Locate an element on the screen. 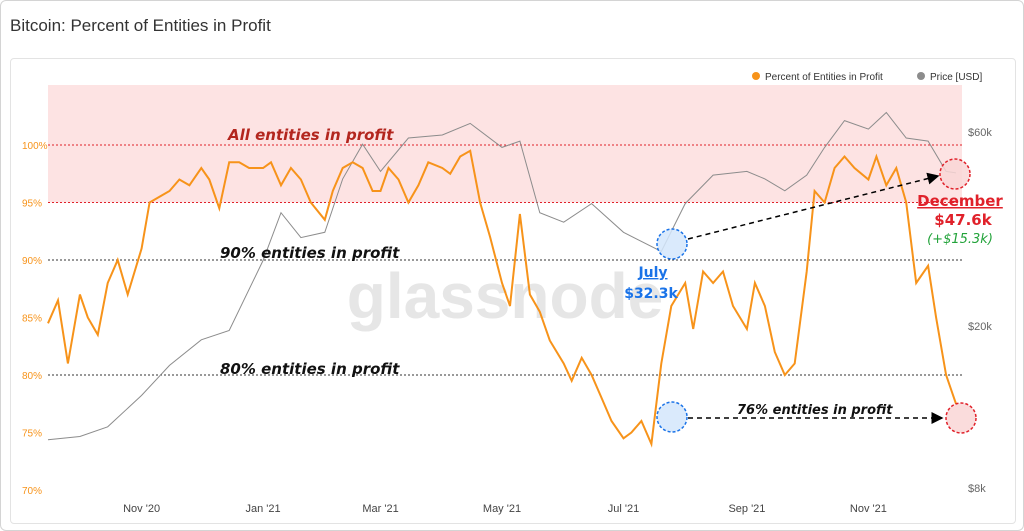 This screenshot has width=1024, height=531. july-label: July is located at coordinates (652, 273).